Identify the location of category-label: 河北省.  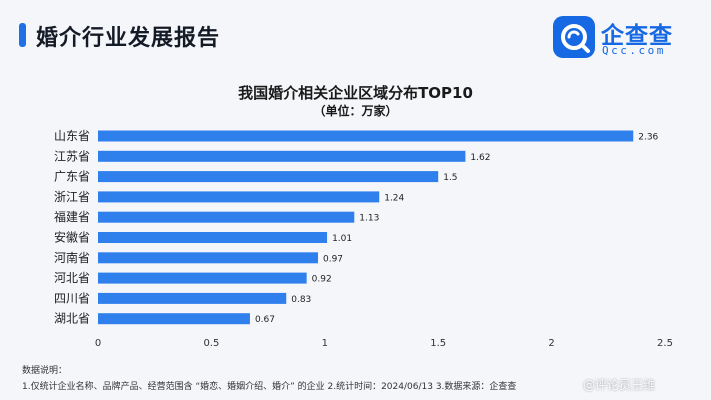
(72, 278).